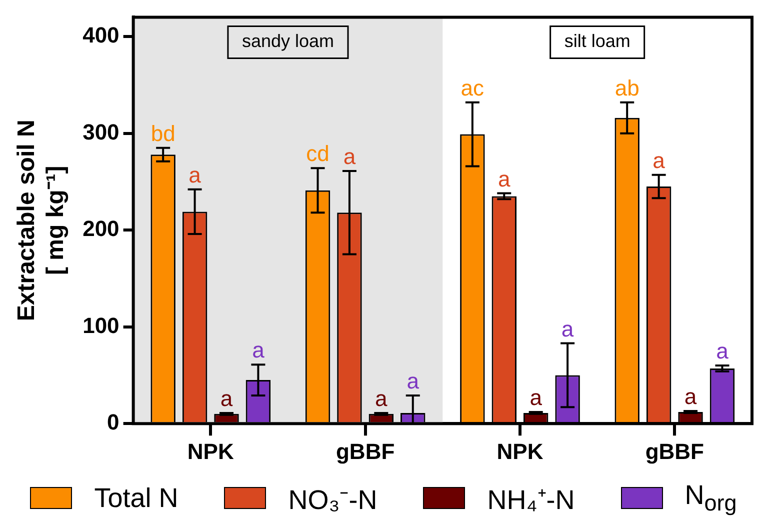 This screenshot has width=757, height=526. Describe the element at coordinates (472, 87) in the screenshot. I see `data-label: ac` at that location.